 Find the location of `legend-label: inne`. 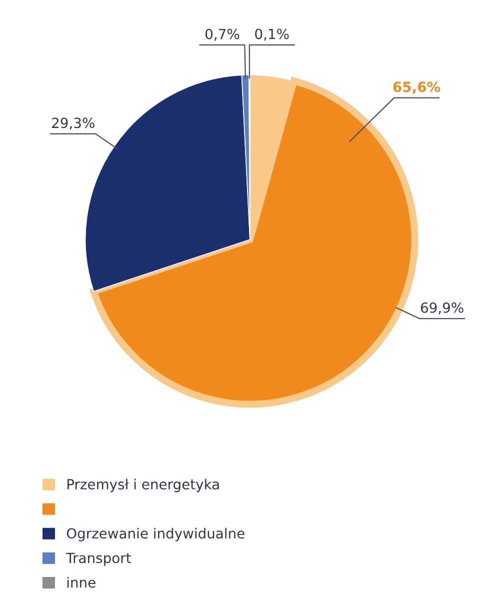

legend-label: inne is located at coordinates (81, 582).